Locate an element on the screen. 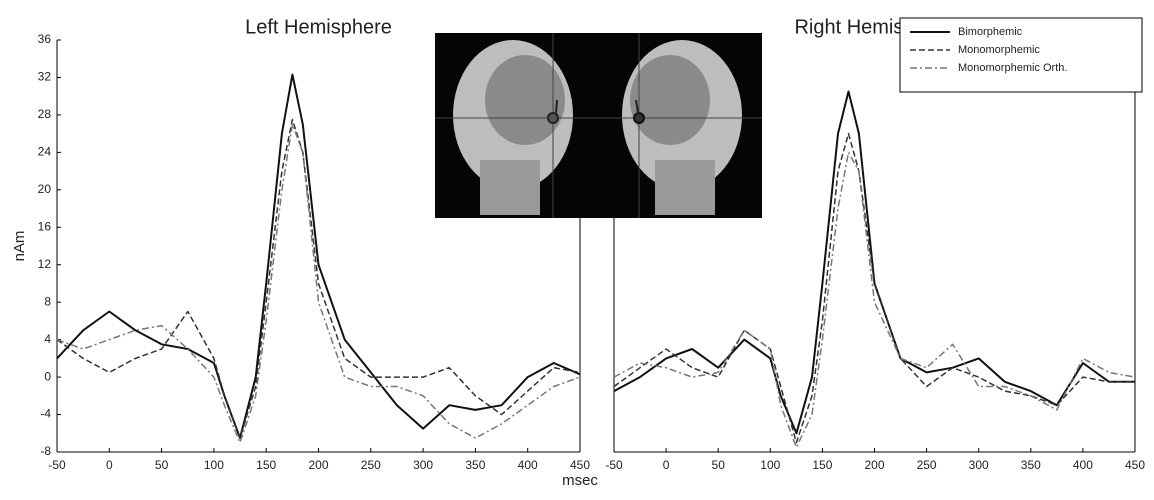  y-tick-label: -4 is located at coordinates (45, 414).